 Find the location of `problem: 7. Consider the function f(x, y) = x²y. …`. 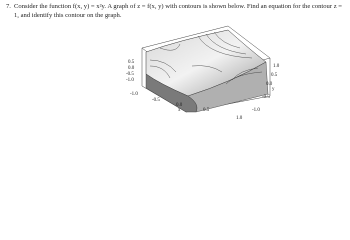

problem: 7. Consider the function f(x, y) = x²y. … is located at coordinates (175, 11).